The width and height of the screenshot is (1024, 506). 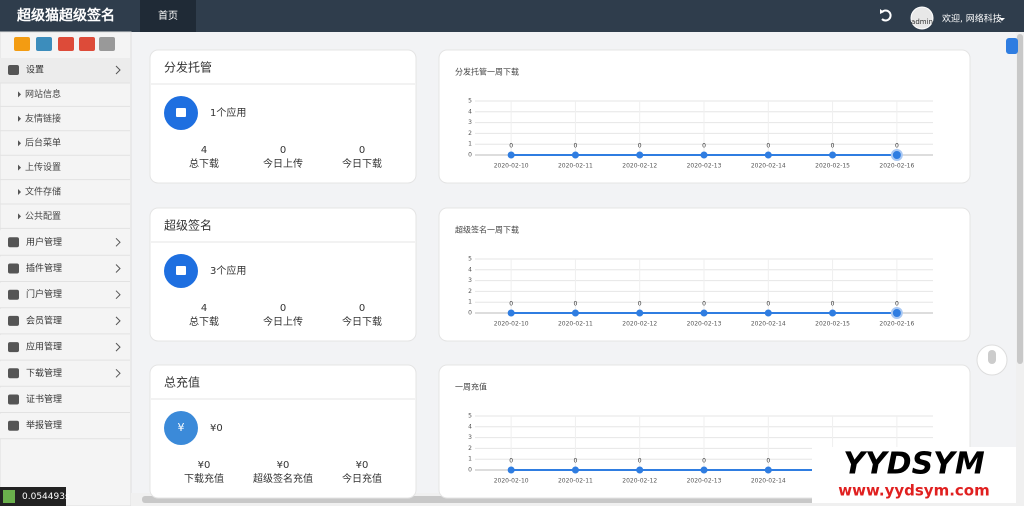 I want to click on user-menu: 欢迎, 网络科技, so click(x=972, y=19).